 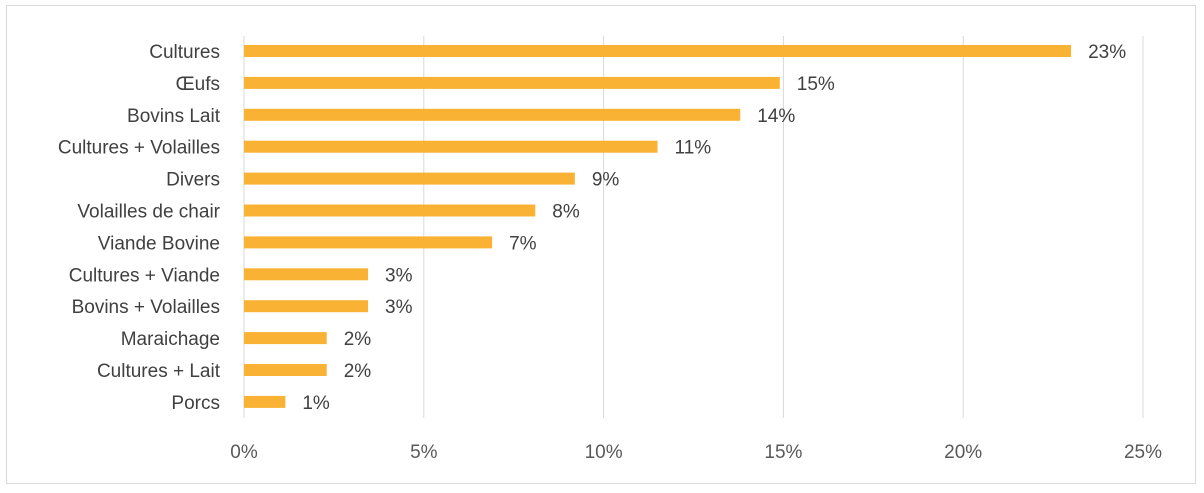 What do you see at coordinates (195, 403) in the screenshot?
I see `category-label: Porcs` at bounding box center [195, 403].